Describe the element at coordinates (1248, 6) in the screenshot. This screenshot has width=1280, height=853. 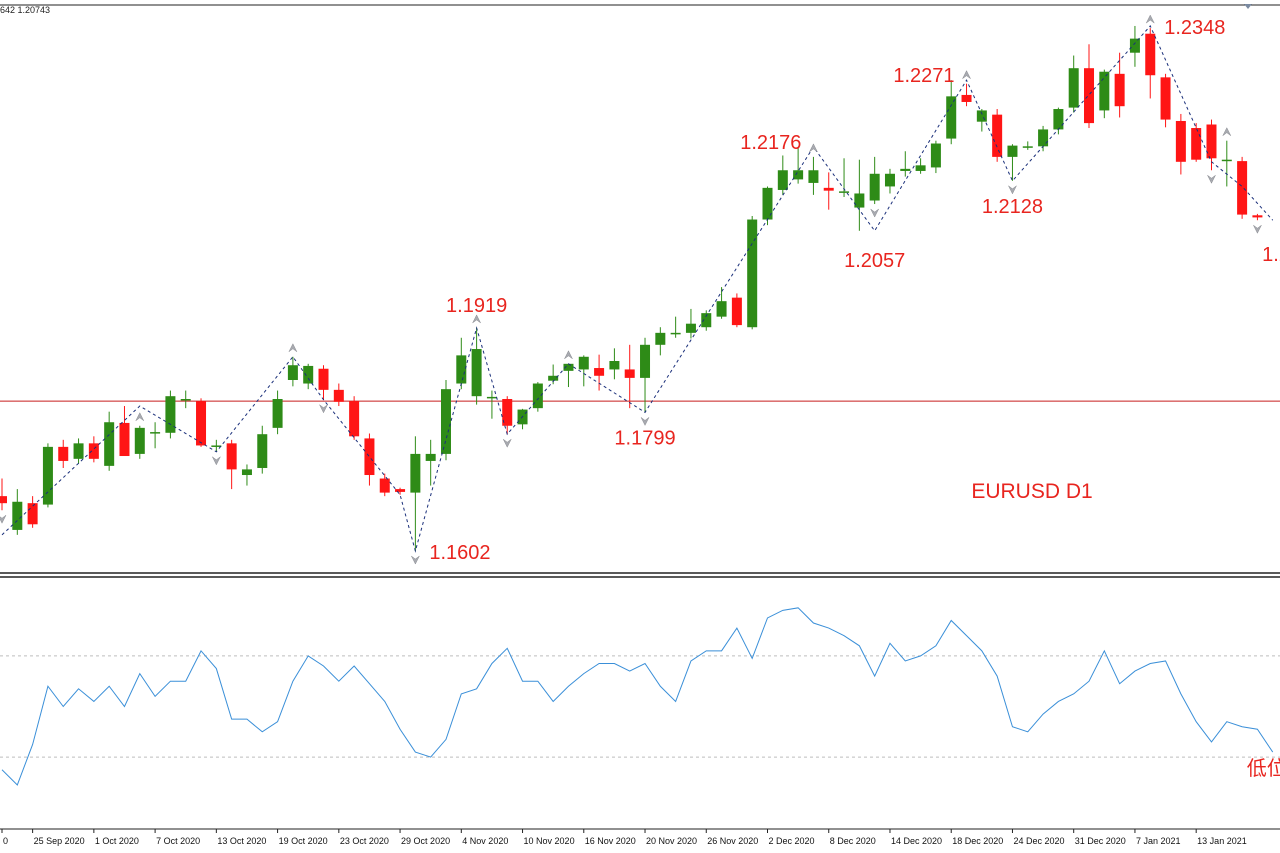
I see `scroll-marker-icon` at that location.